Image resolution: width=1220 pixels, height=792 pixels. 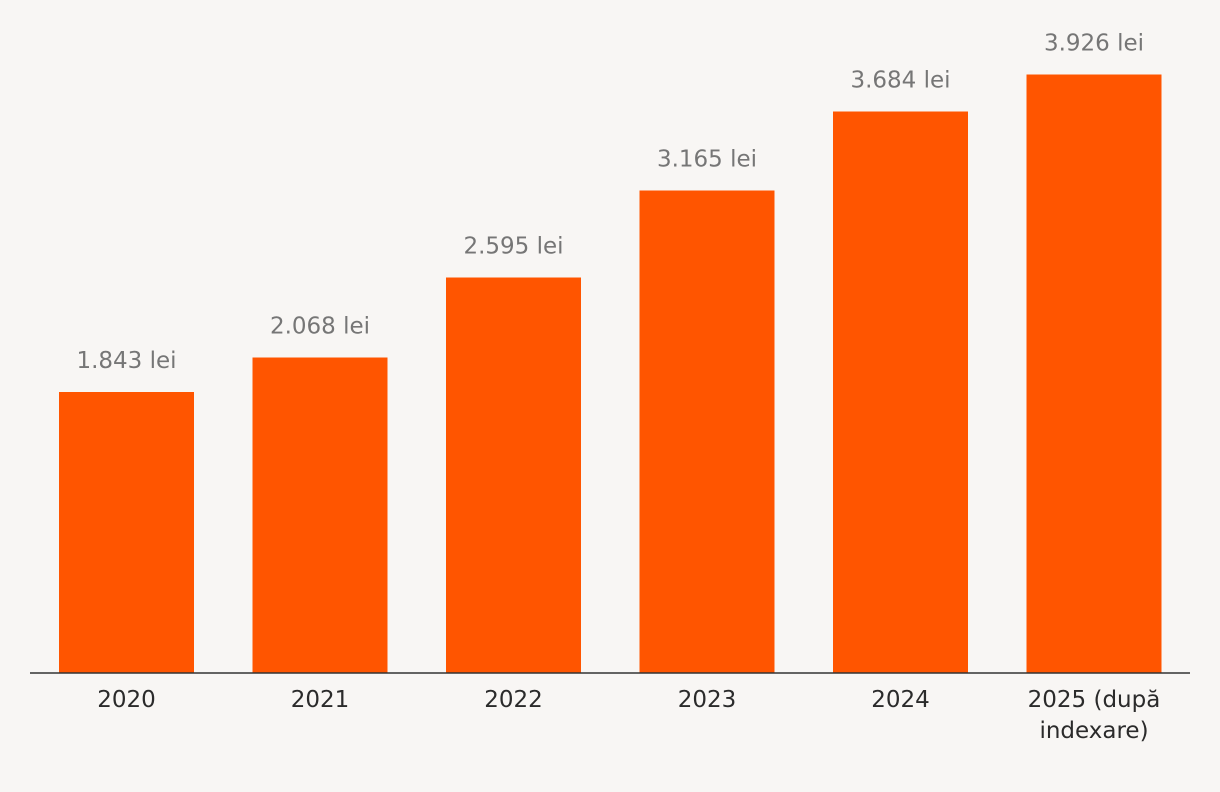 I want to click on category-labels-group: 2020 2021 2022 2023 2024 2025 (după indexare), so click(x=628, y=715).